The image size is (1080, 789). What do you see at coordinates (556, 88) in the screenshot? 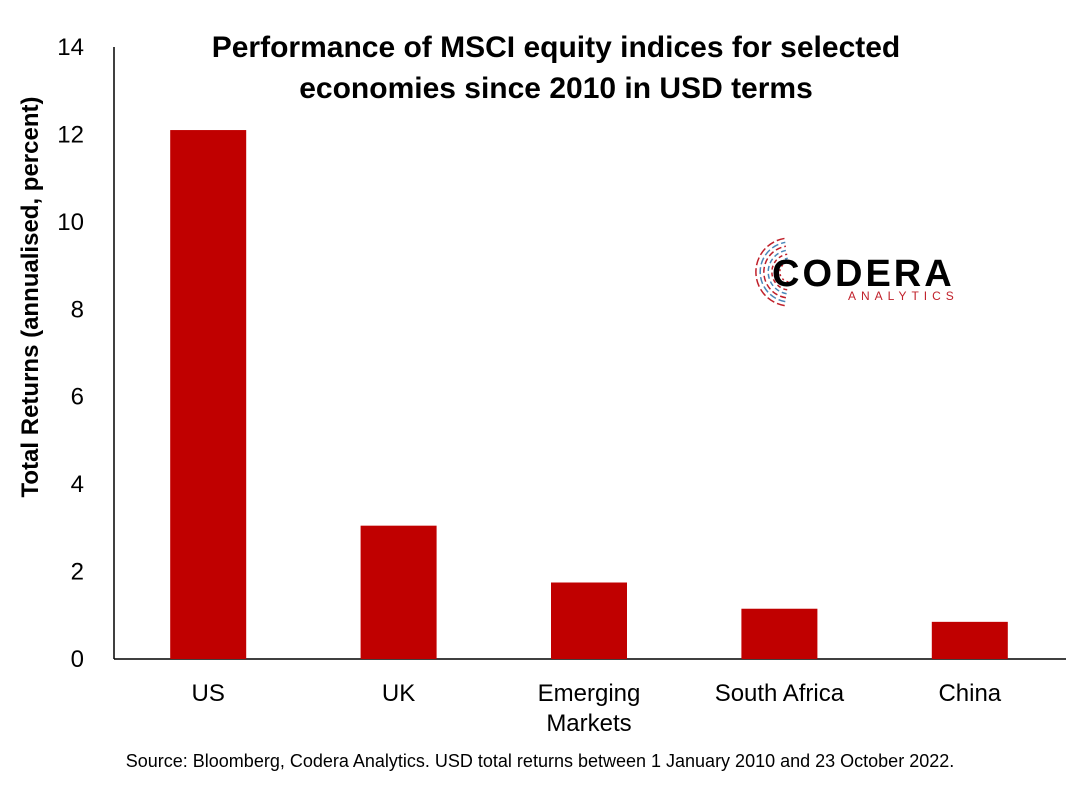
I see `chart-title-line-2: economies since 2010 in USD terms` at bounding box center [556, 88].